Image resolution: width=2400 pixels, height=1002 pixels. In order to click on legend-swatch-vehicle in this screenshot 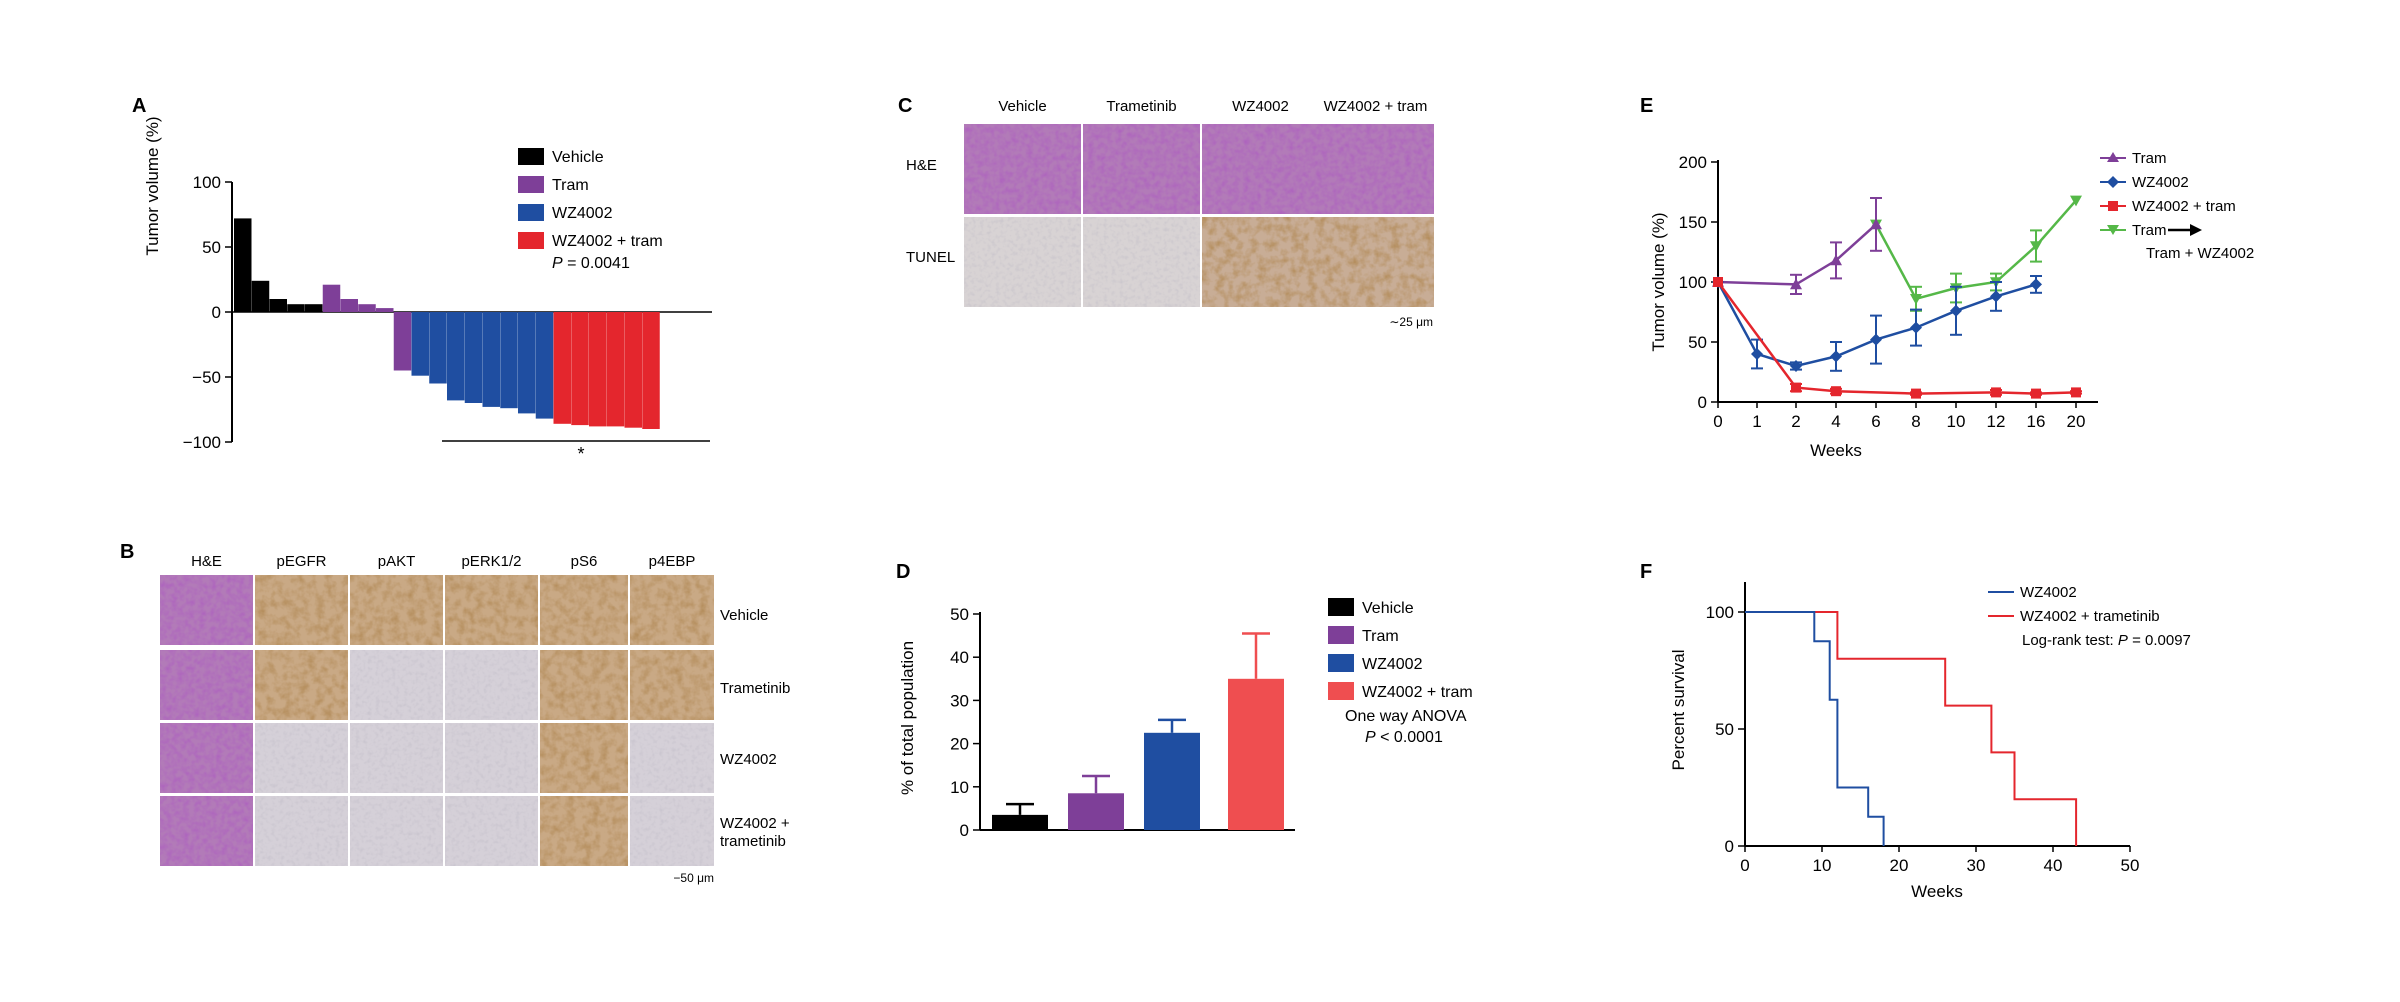, I will do `click(531, 156)`.